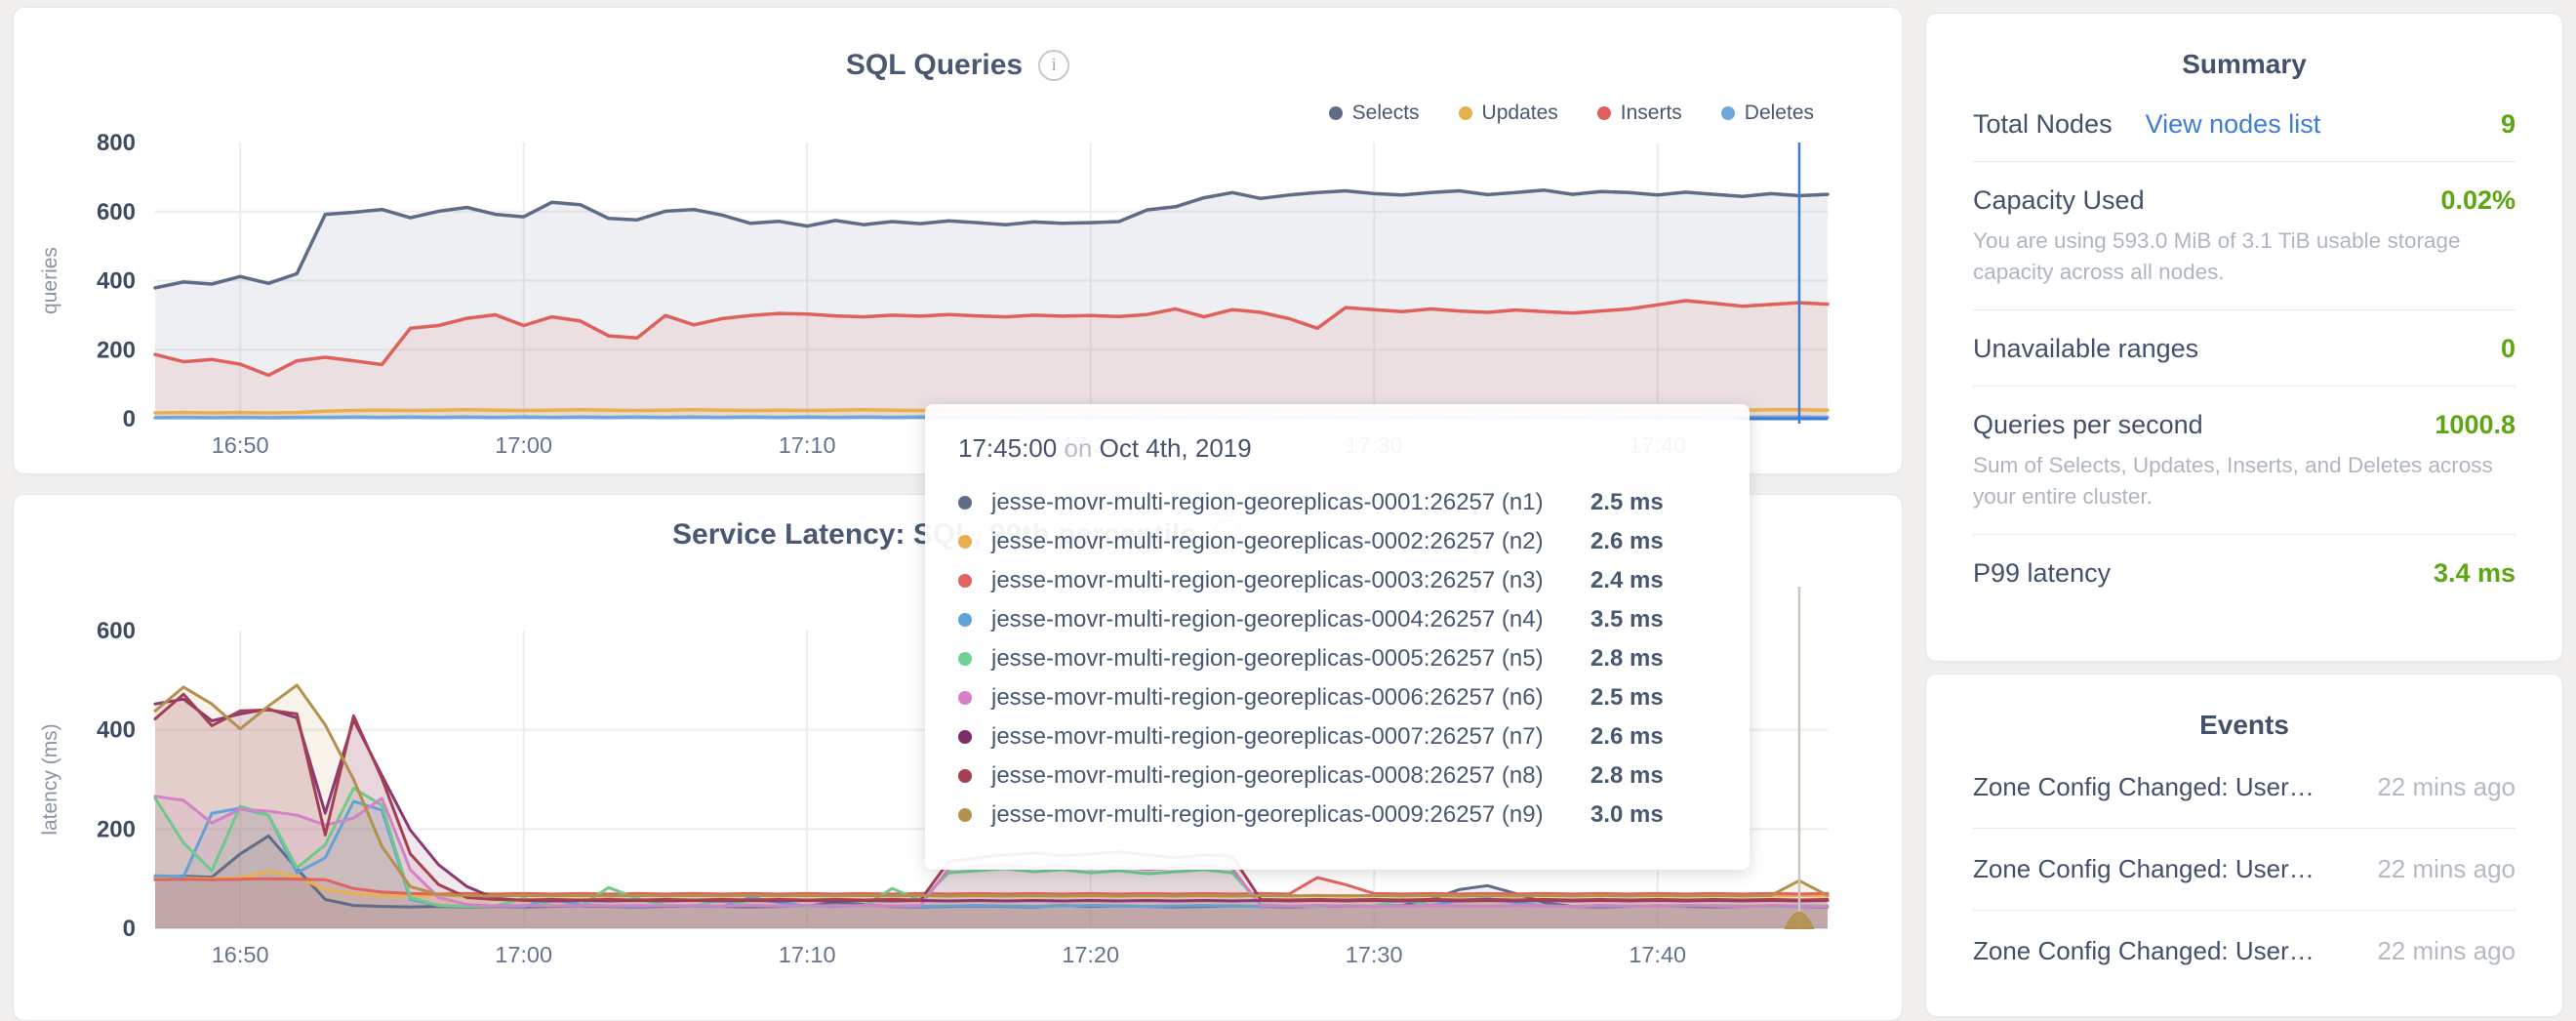 The height and width of the screenshot is (1021, 2576). I want to click on legend-item-inserts: Inserts, so click(1639, 113).